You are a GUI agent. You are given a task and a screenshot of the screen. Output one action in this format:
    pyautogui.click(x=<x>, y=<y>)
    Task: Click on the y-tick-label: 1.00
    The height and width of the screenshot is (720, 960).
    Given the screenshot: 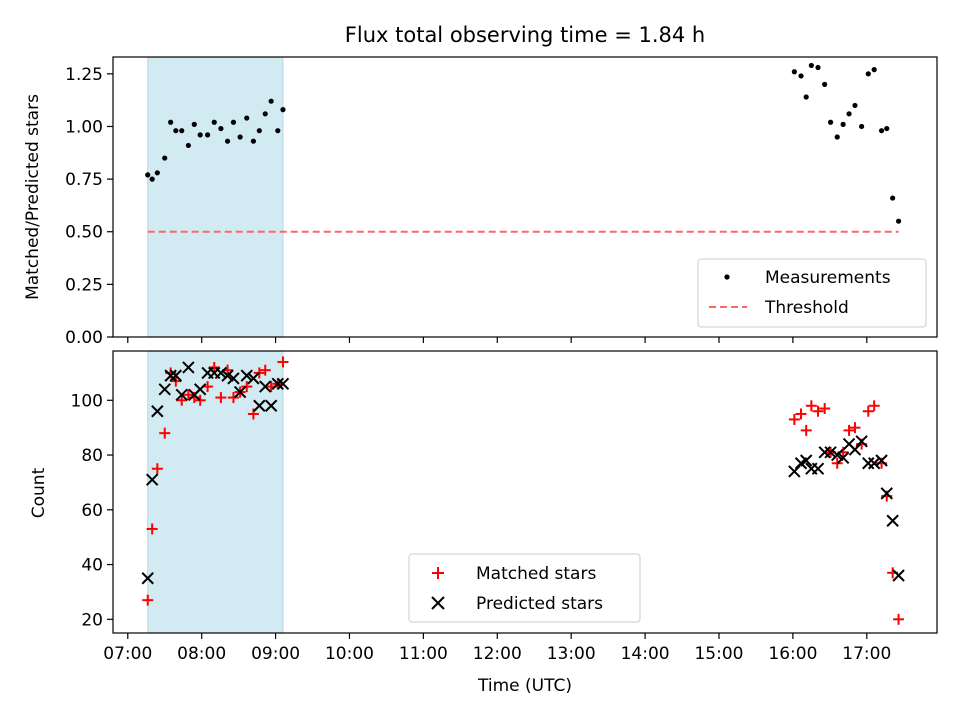 What is the action you would take?
    pyautogui.click(x=84, y=127)
    